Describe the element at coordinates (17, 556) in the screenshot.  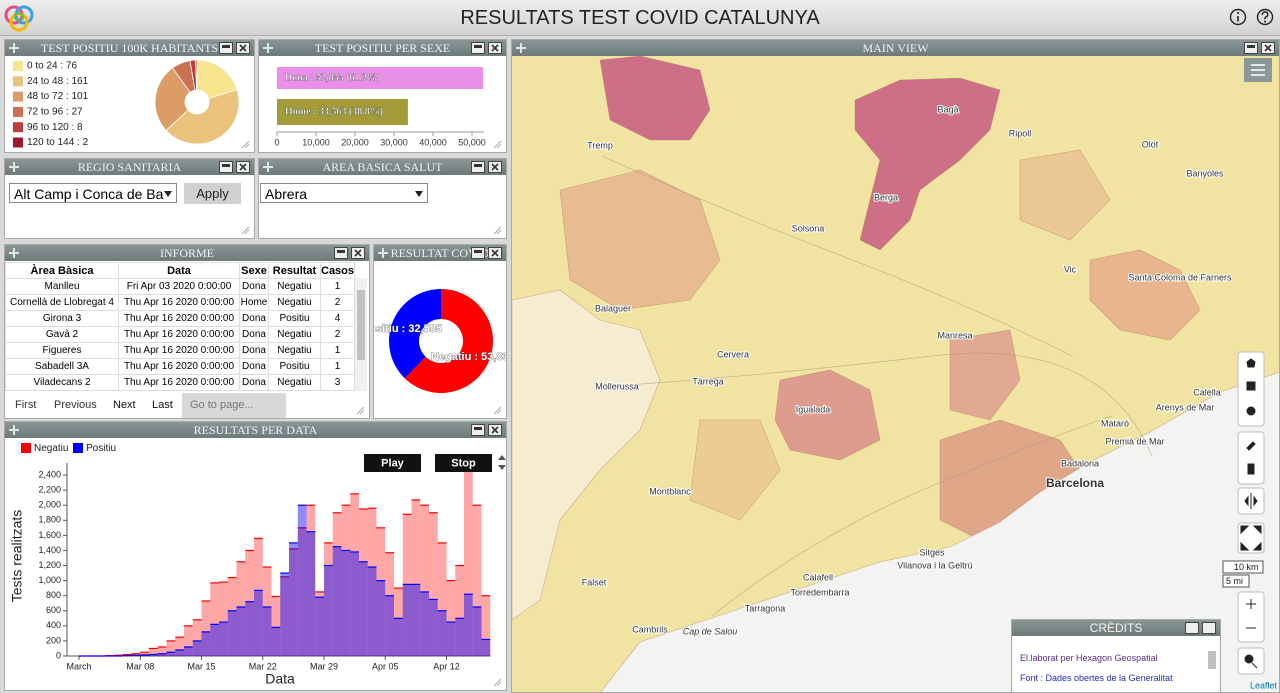
I see `y-axis-label: Tests realitzats` at that location.